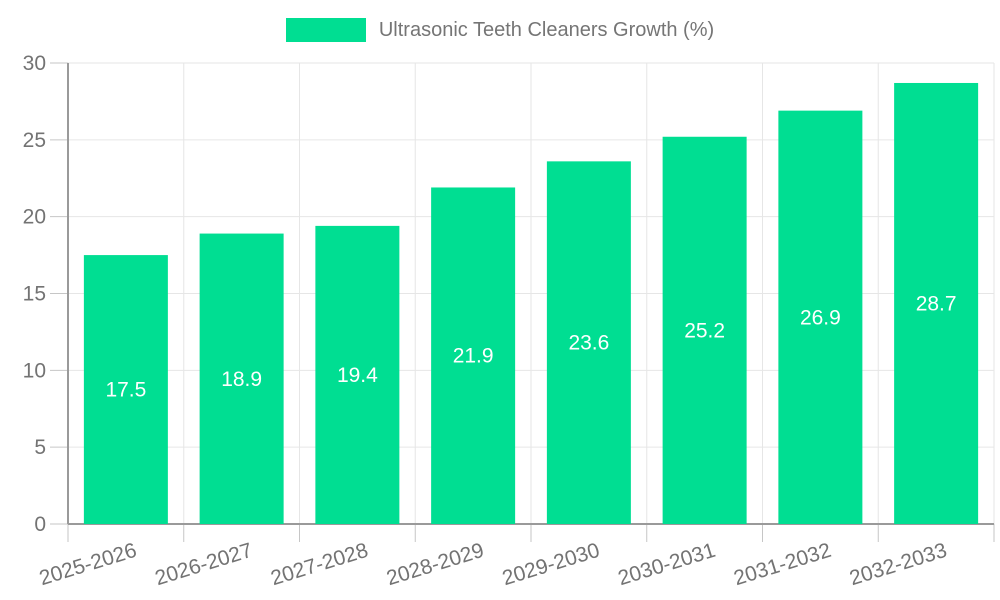 The width and height of the screenshot is (1000, 600). Describe the element at coordinates (34, 294) in the screenshot. I see `y-tick-label: 15` at that location.